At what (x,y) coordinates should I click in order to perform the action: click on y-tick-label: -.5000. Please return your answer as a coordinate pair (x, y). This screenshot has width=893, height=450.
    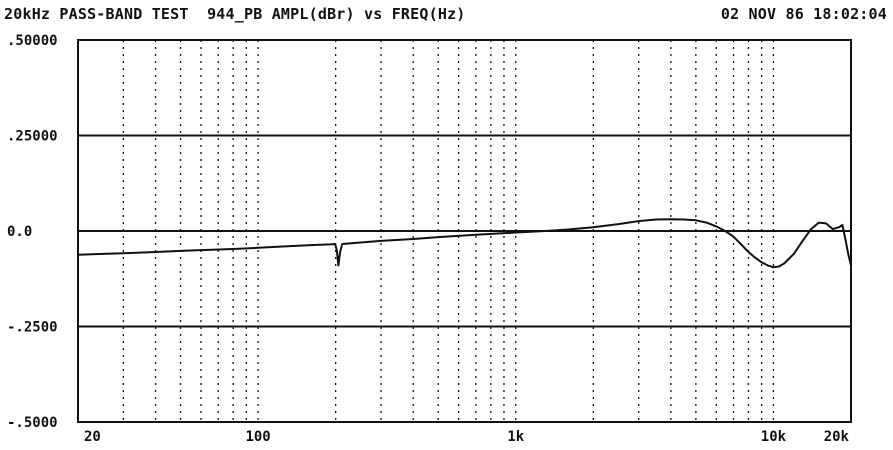
    Looking at the image, I should click on (32, 423).